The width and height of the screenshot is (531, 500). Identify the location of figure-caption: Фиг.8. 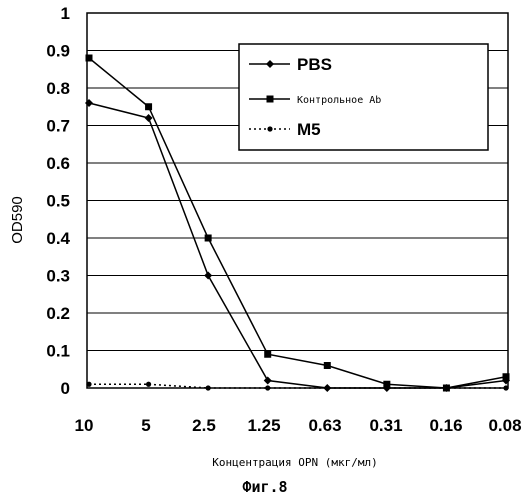
(264, 487).